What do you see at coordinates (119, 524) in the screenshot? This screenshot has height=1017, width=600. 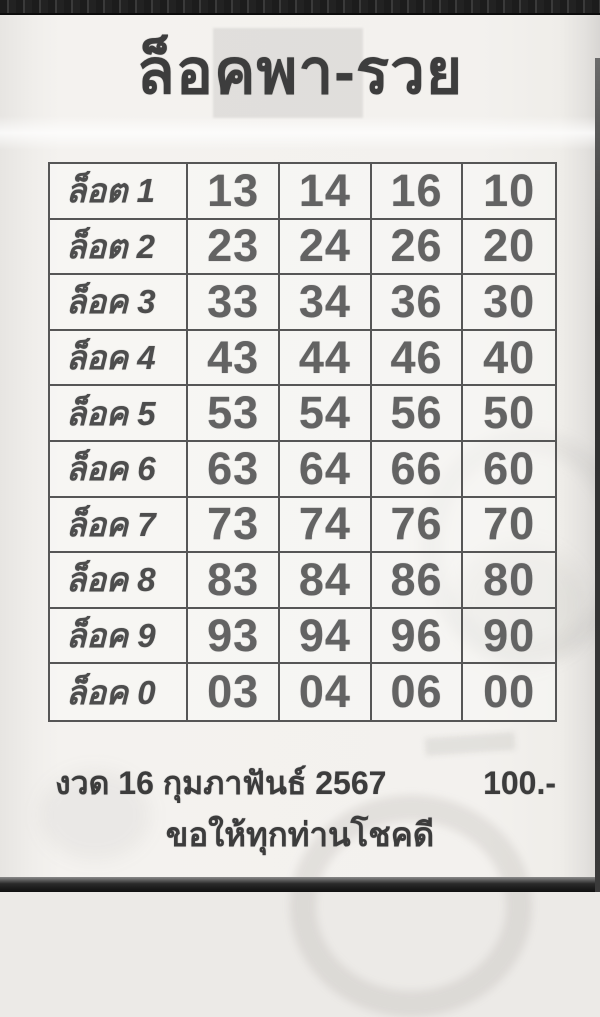 I see `row-label: ล็อค 7` at bounding box center [119, 524].